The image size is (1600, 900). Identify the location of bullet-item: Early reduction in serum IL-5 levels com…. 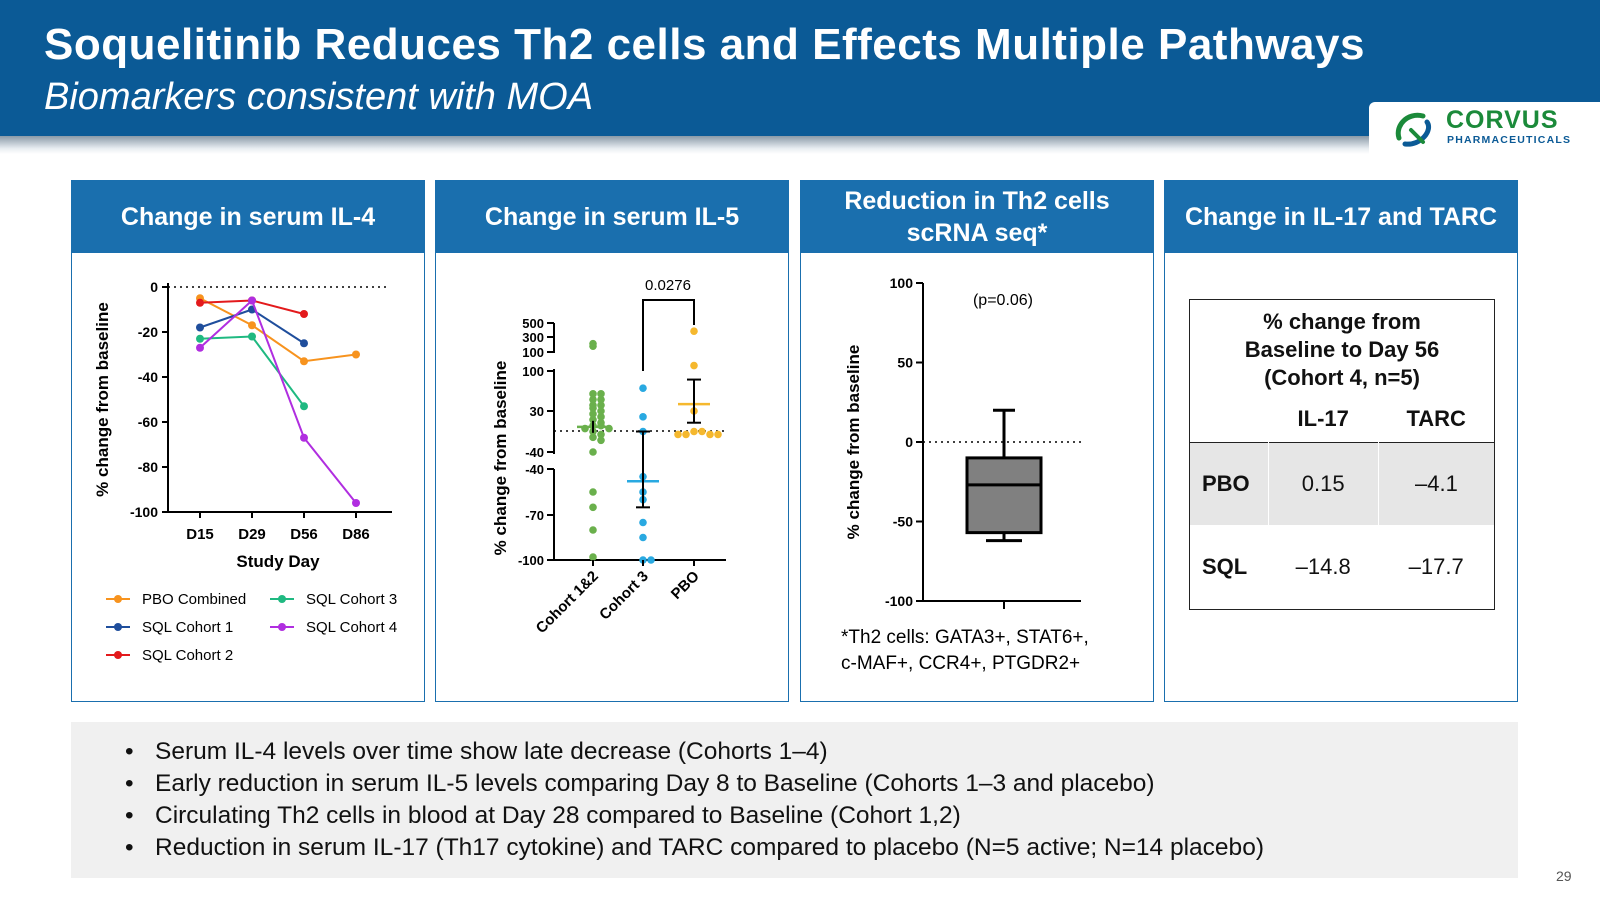
(821, 784).